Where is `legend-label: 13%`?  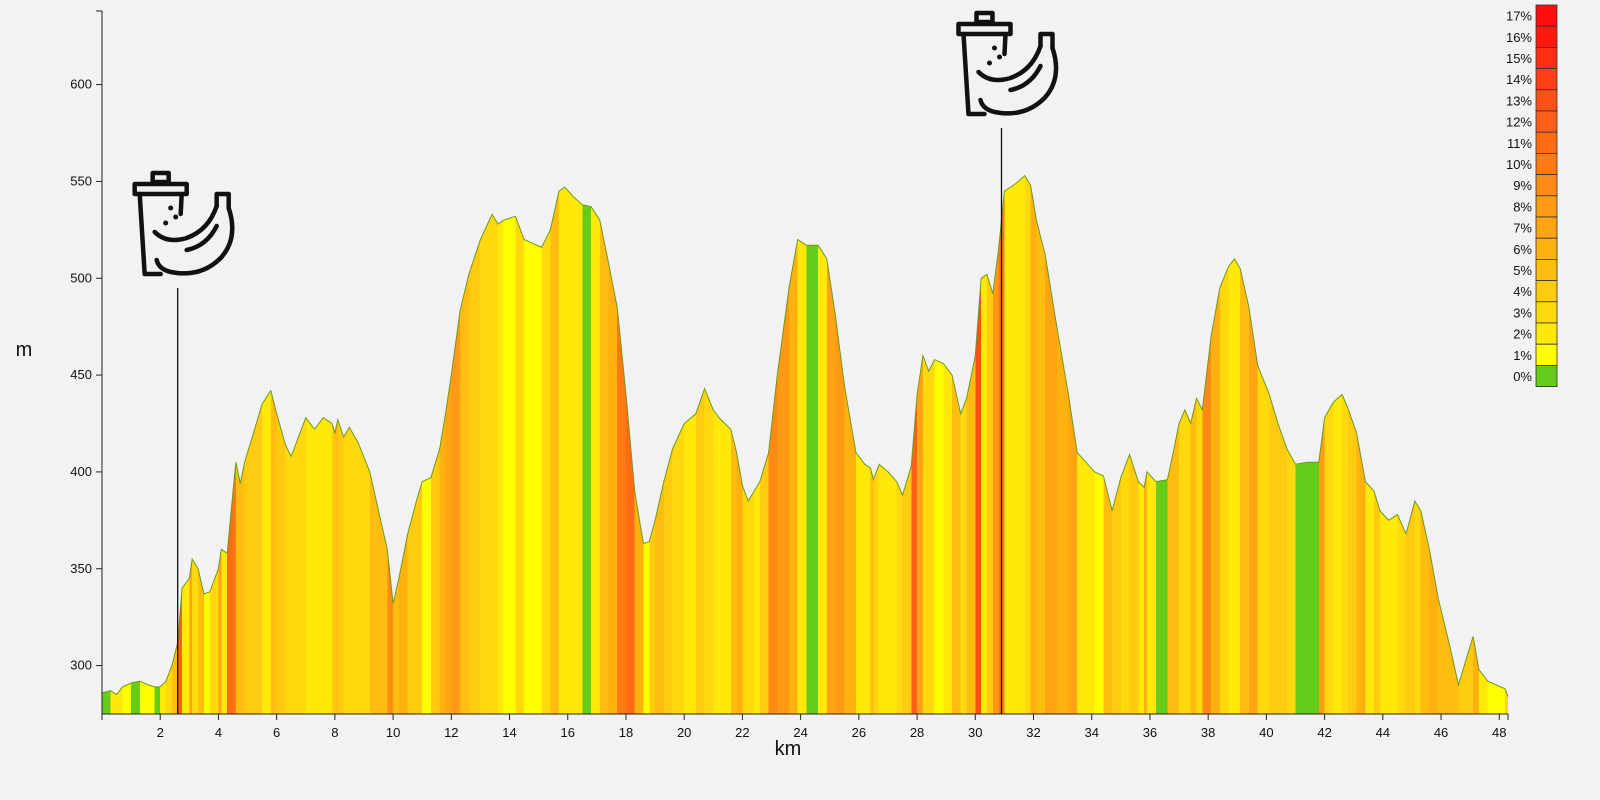
legend-label: 13% is located at coordinates (1519, 100).